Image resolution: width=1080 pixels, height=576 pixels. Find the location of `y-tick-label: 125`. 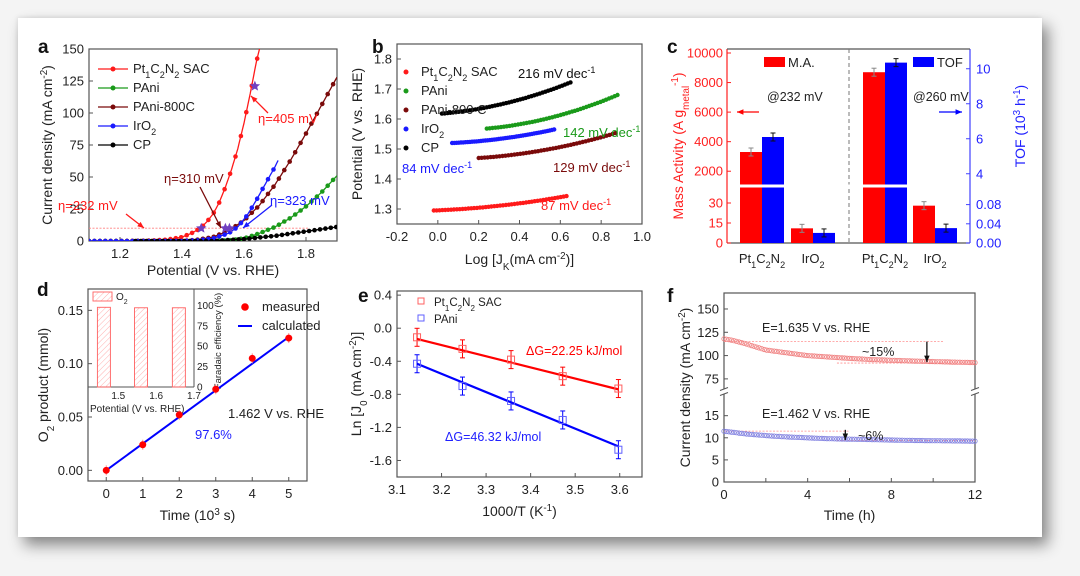

y-tick-label: 125 is located at coordinates (708, 332).